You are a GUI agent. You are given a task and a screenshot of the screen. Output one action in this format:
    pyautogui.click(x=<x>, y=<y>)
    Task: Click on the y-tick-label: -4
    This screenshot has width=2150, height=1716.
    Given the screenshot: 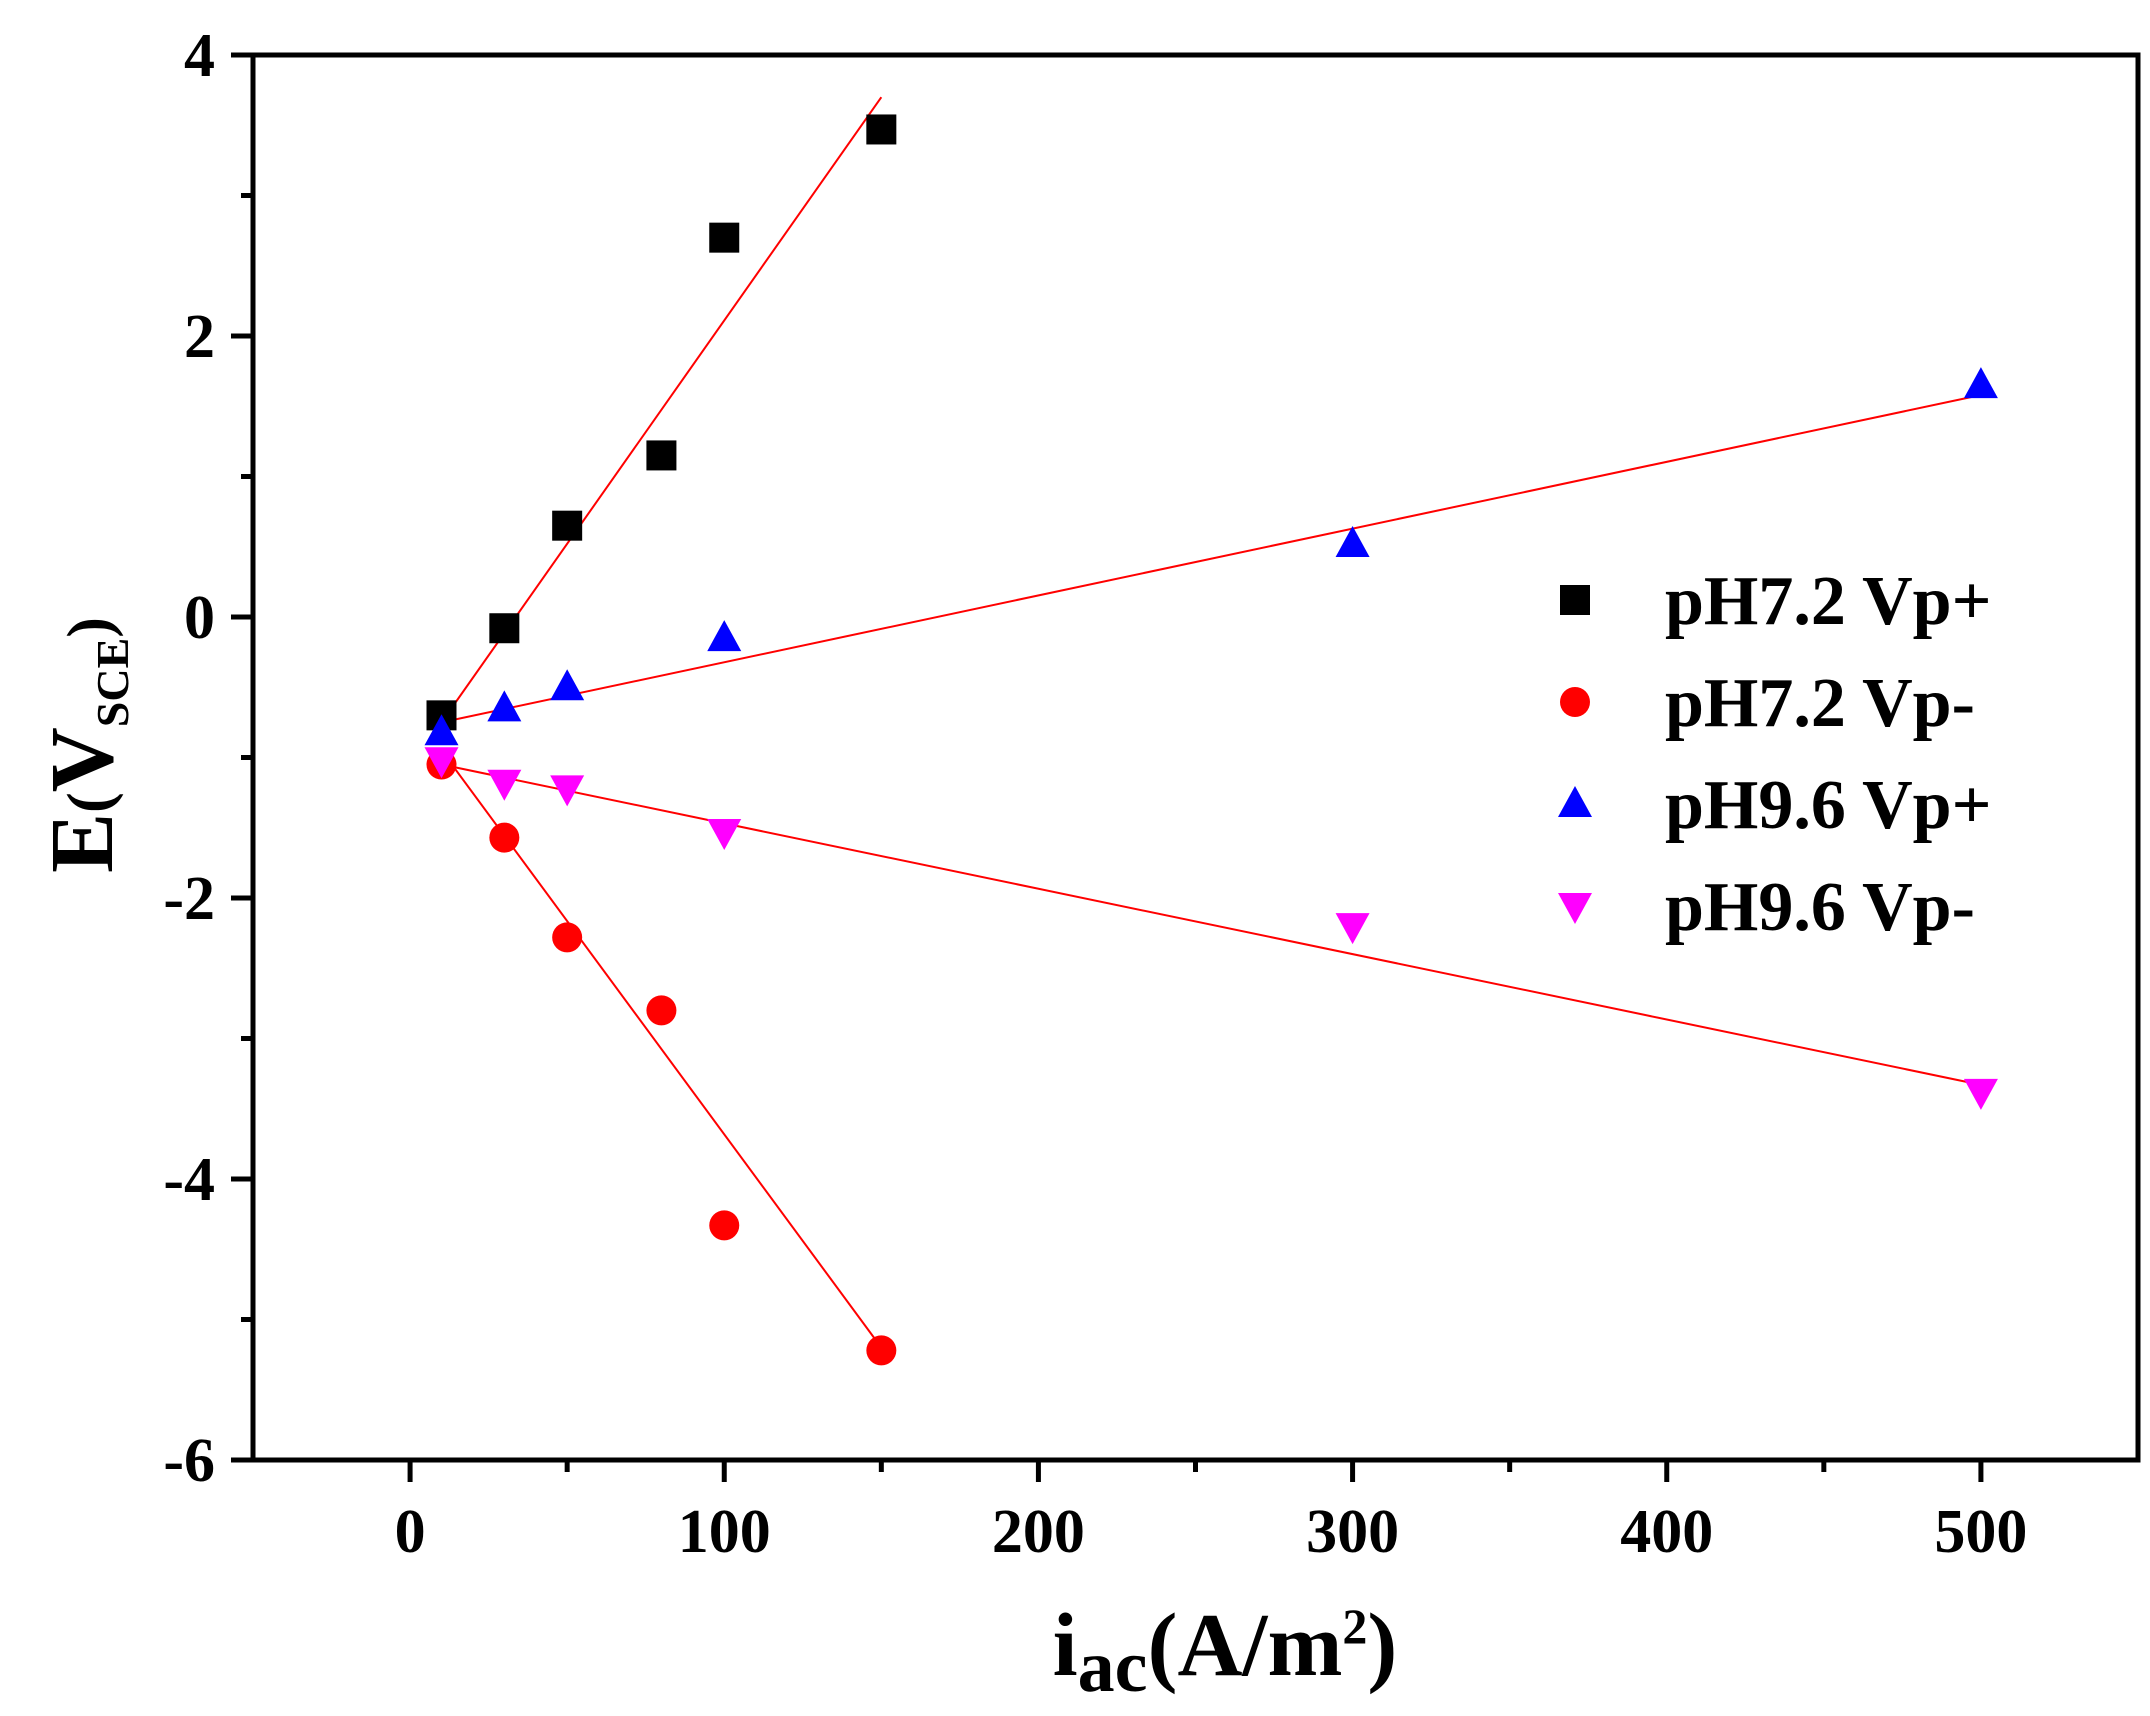 What is the action you would take?
    pyautogui.click(x=189, y=1180)
    